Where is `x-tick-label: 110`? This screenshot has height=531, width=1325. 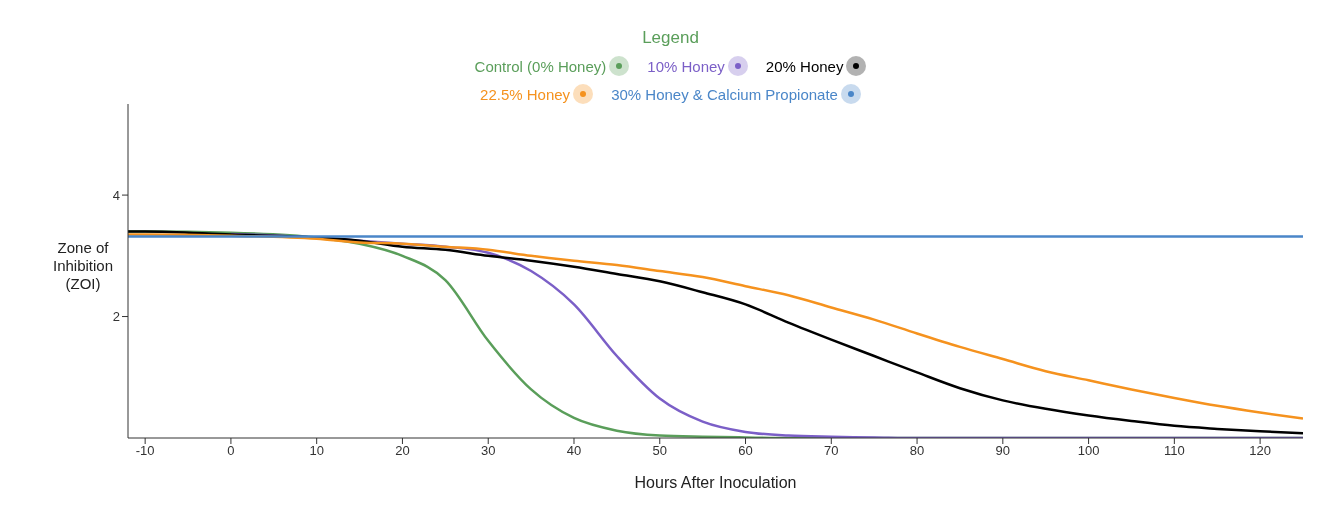 x-tick-label: 110 is located at coordinates (1174, 451).